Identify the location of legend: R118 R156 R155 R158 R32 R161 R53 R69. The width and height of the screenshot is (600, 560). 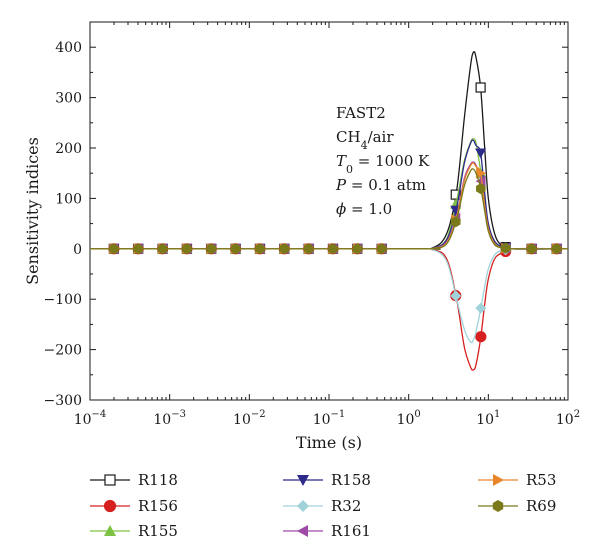
(323, 505).